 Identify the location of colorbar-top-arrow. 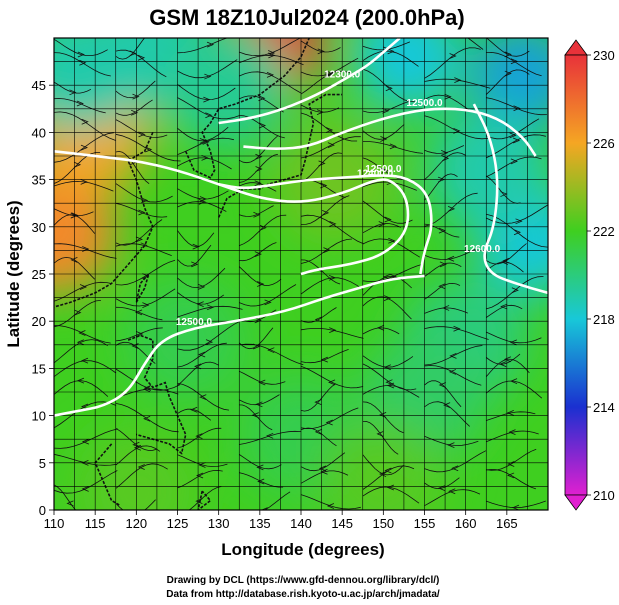
(576, 47).